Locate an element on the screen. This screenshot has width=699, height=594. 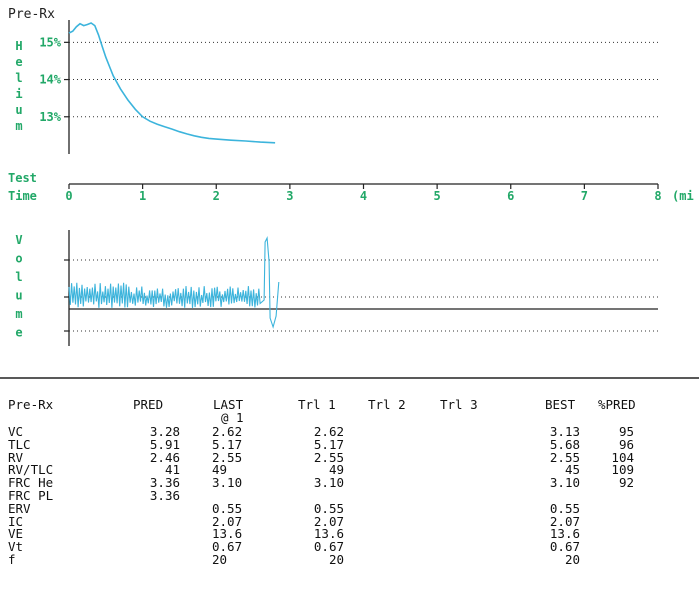
helium-ylabel-char: l is located at coordinates (18, 78).